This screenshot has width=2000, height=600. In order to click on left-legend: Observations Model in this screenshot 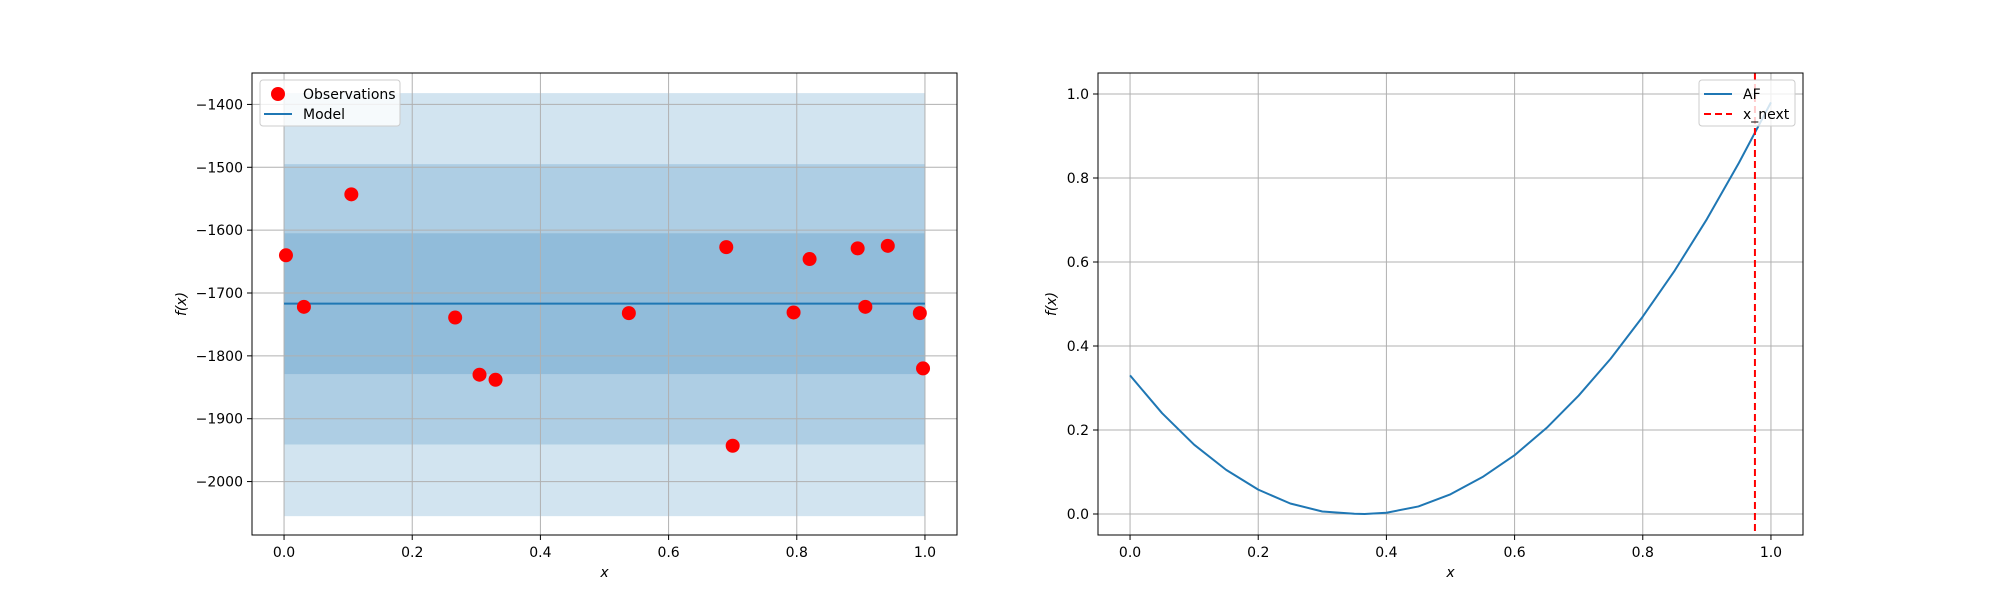, I will do `click(330, 103)`.